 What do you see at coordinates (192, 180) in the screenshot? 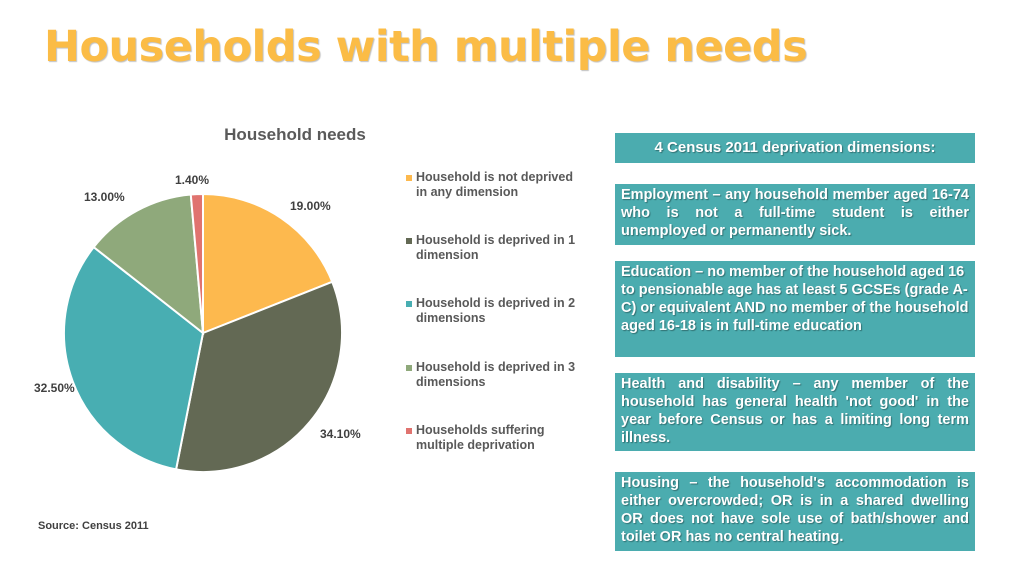
I see `slice-label-5: 1.40%` at bounding box center [192, 180].